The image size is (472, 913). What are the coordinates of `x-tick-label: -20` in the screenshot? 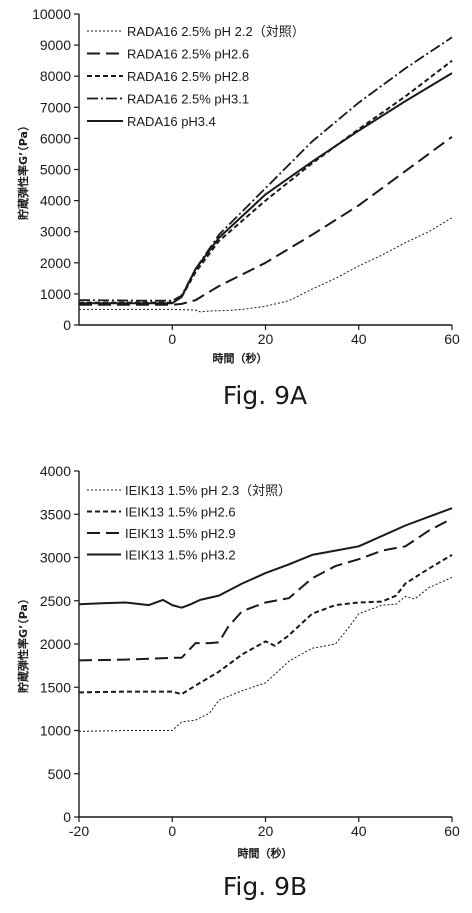 It's located at (79, 831).